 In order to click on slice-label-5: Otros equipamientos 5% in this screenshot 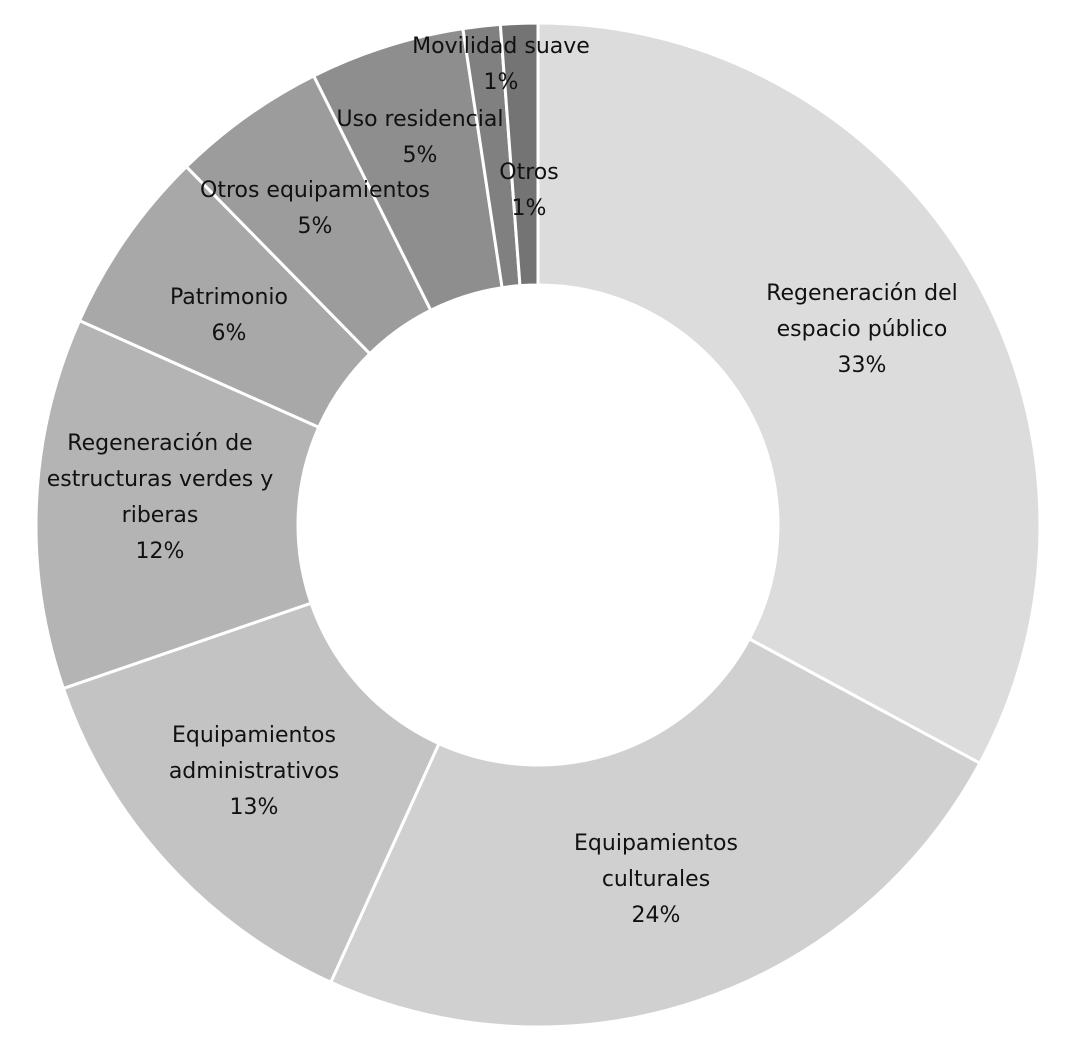, I will do `click(315, 208)`.